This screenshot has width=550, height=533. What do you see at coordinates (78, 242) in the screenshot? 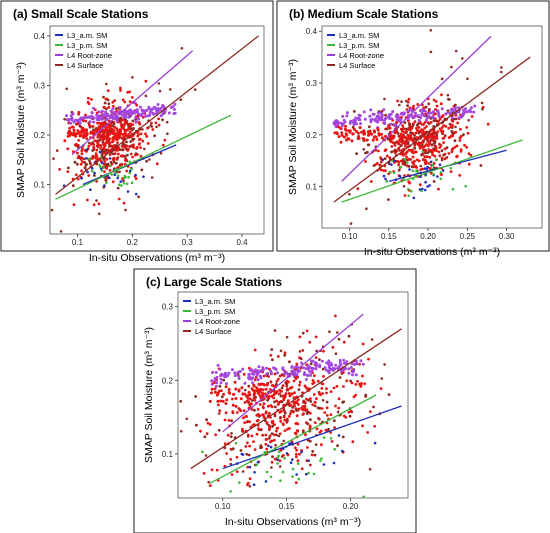
I see `x-tick-label: 0.1` at bounding box center [78, 242].